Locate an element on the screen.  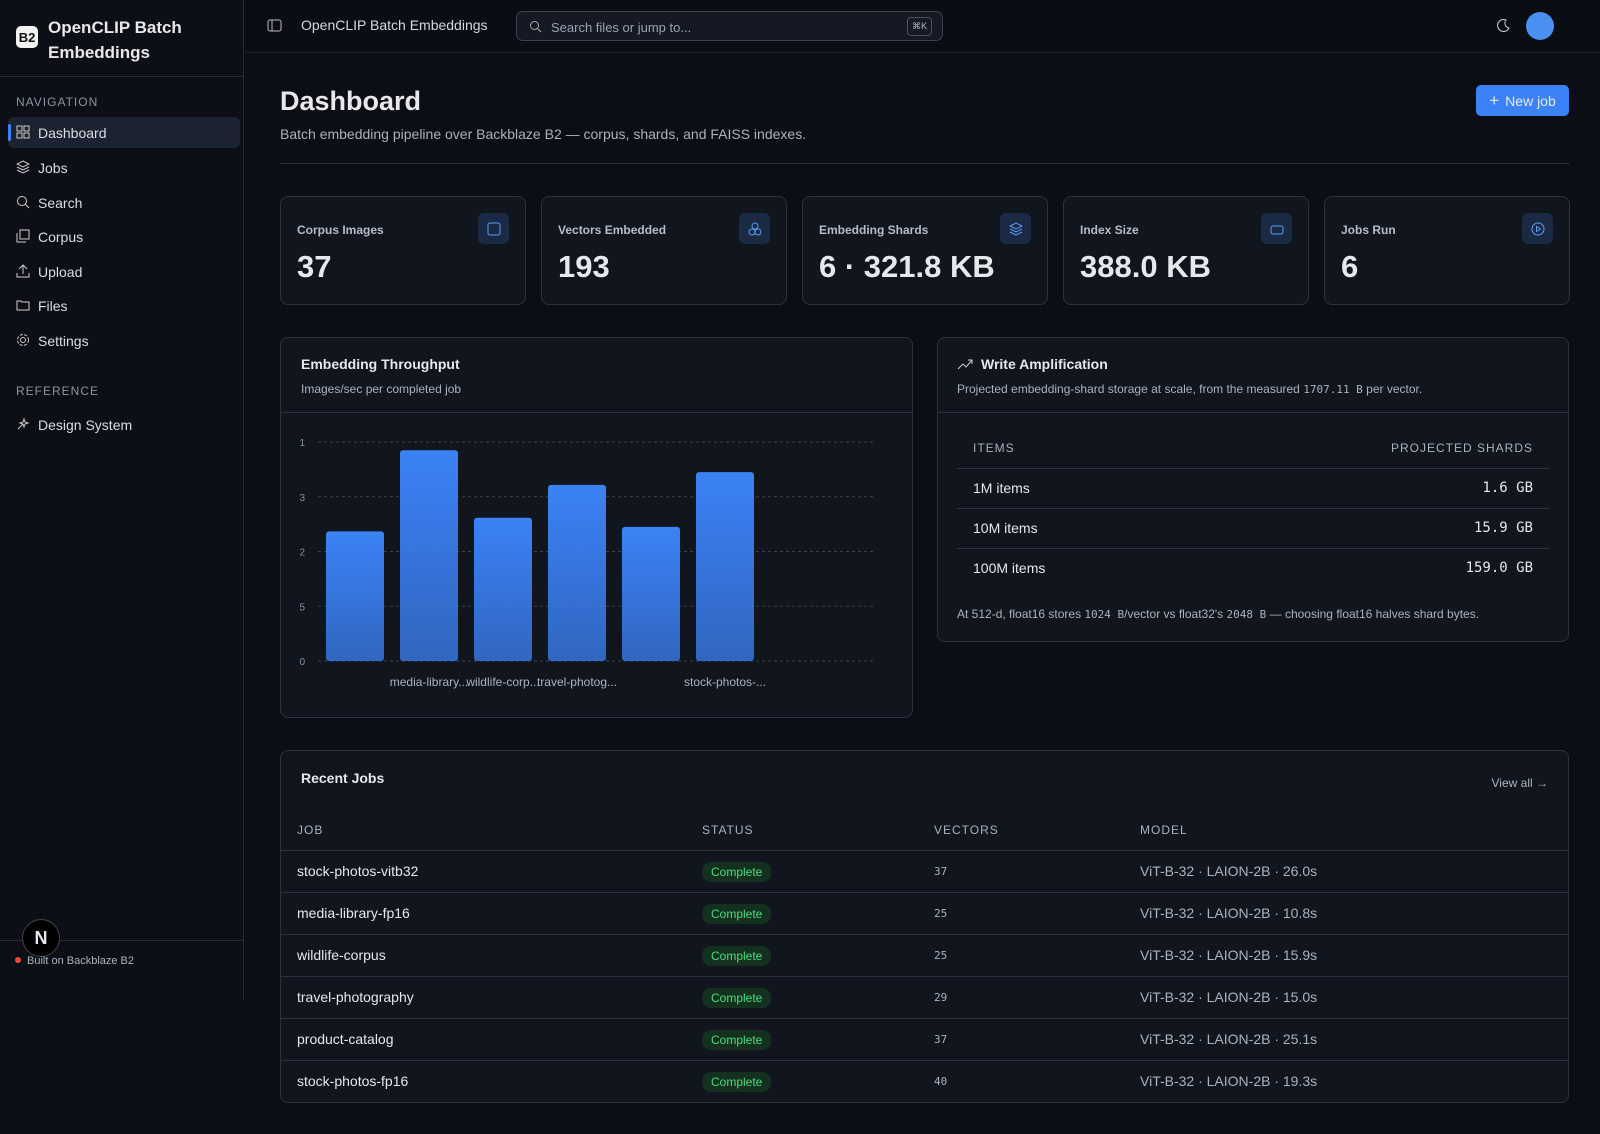
nav-heading: NAVIGATION is located at coordinates (57, 102).